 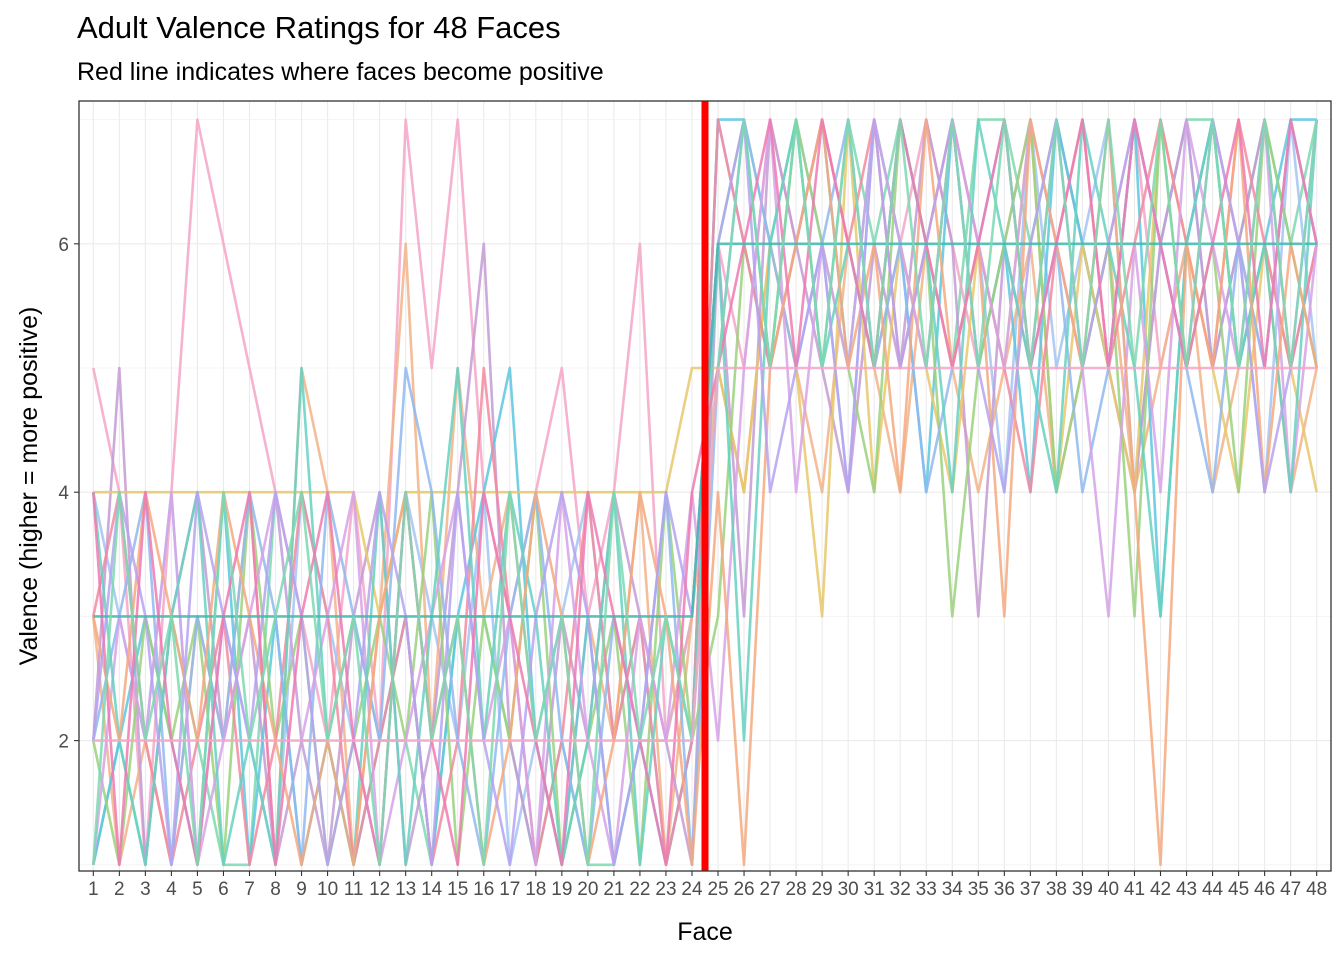 What do you see at coordinates (587, 889) in the screenshot?
I see `x-tick-label: 20` at bounding box center [587, 889].